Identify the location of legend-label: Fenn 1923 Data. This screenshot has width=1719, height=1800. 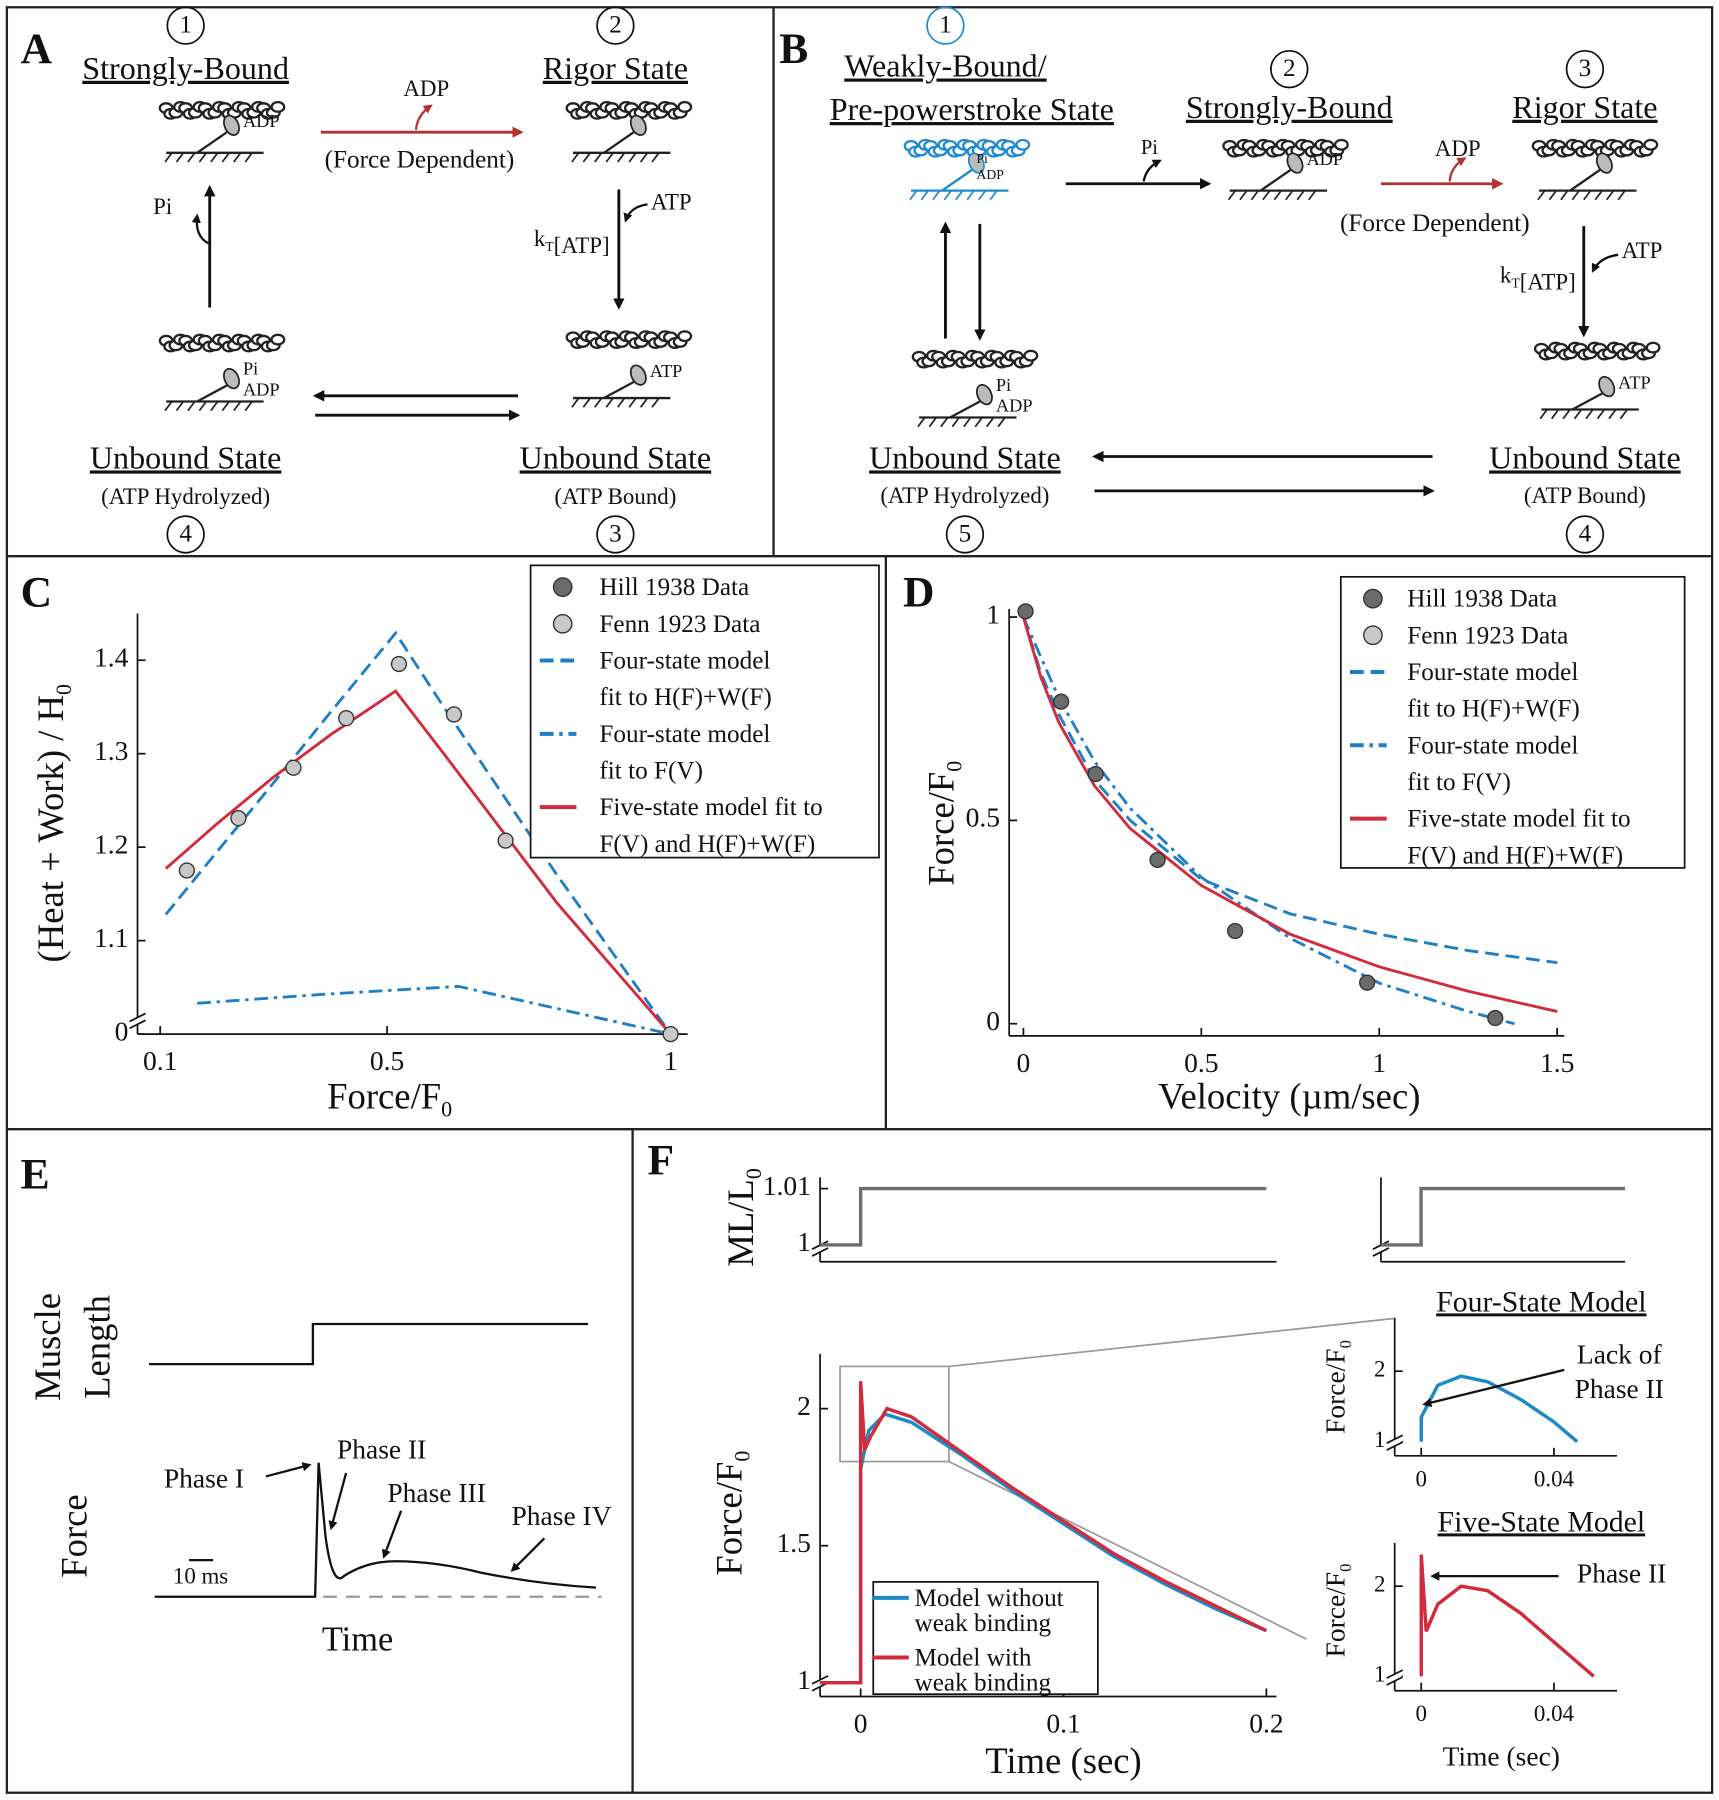
(1487, 634).